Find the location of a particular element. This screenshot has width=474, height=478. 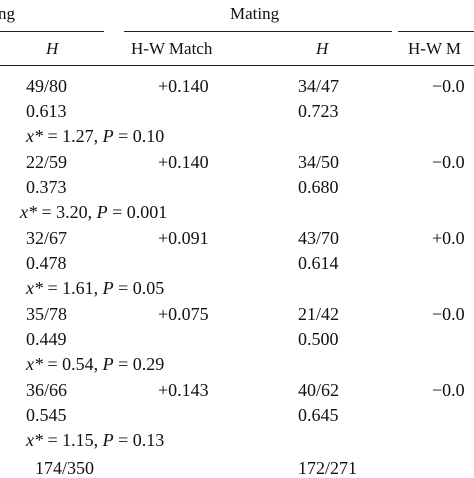

p-value: = 0.29 is located at coordinates (139, 364).